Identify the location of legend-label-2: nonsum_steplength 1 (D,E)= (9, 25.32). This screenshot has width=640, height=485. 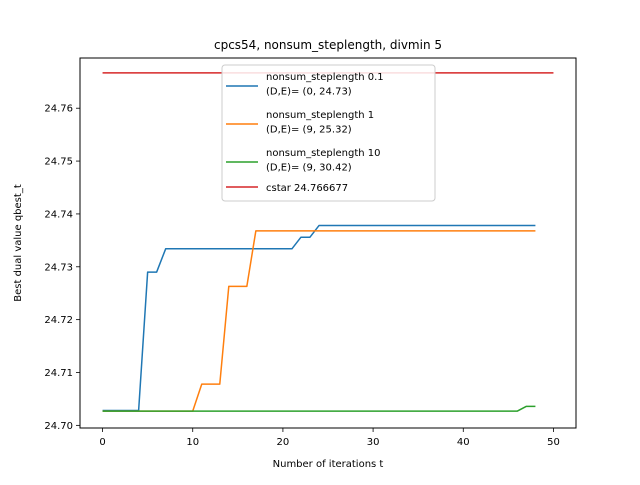
(320, 123).